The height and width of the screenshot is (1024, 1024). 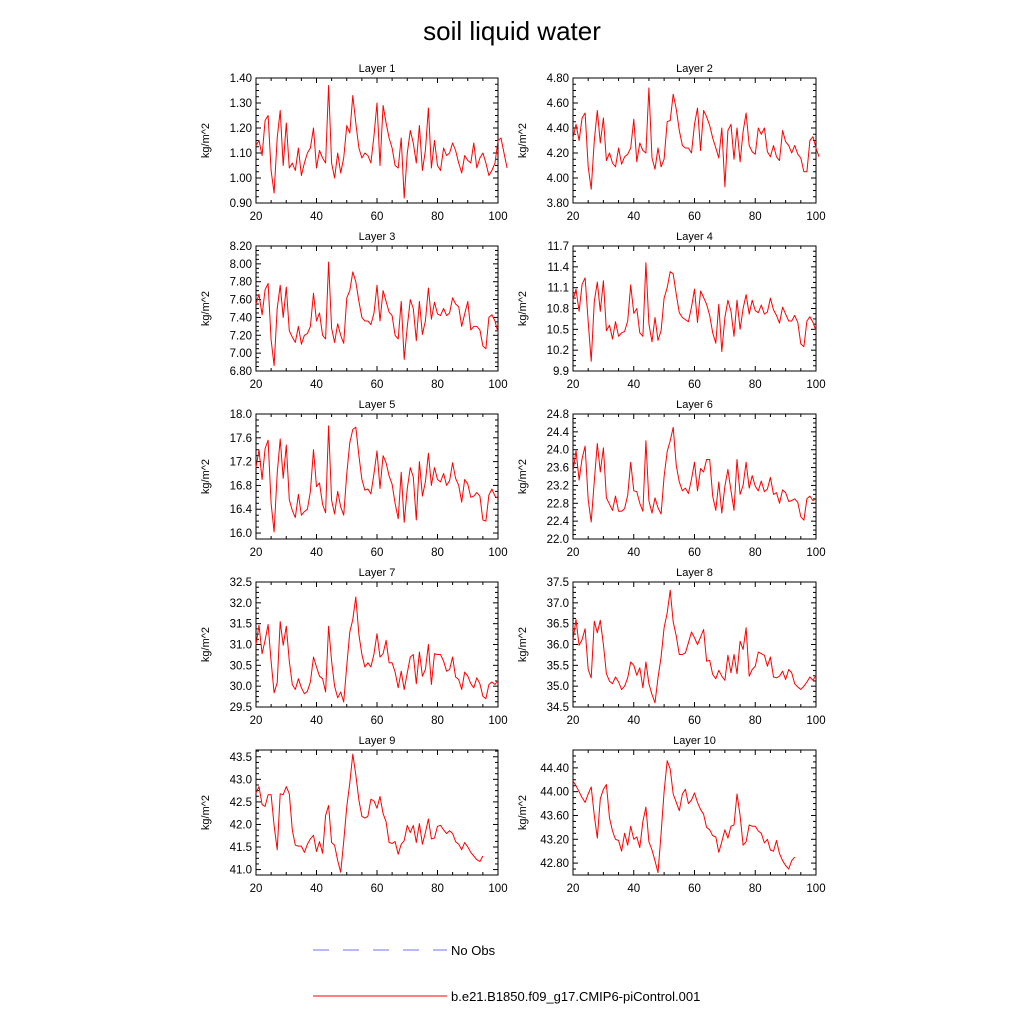 What do you see at coordinates (558, 104) in the screenshot?
I see `y-tick-label: 4.60` at bounding box center [558, 104].